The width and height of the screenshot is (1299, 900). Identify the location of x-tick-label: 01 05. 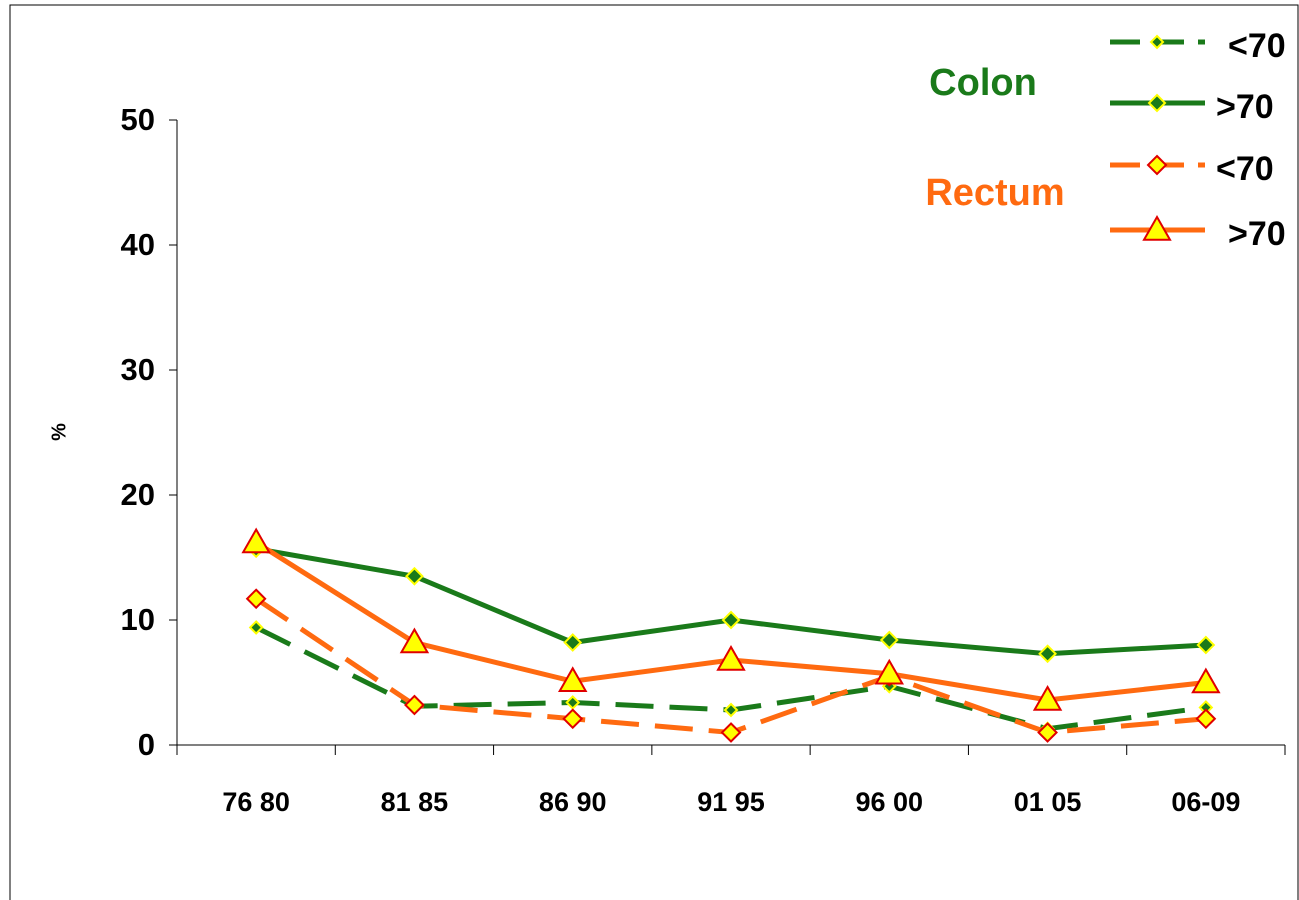
(1048, 802).